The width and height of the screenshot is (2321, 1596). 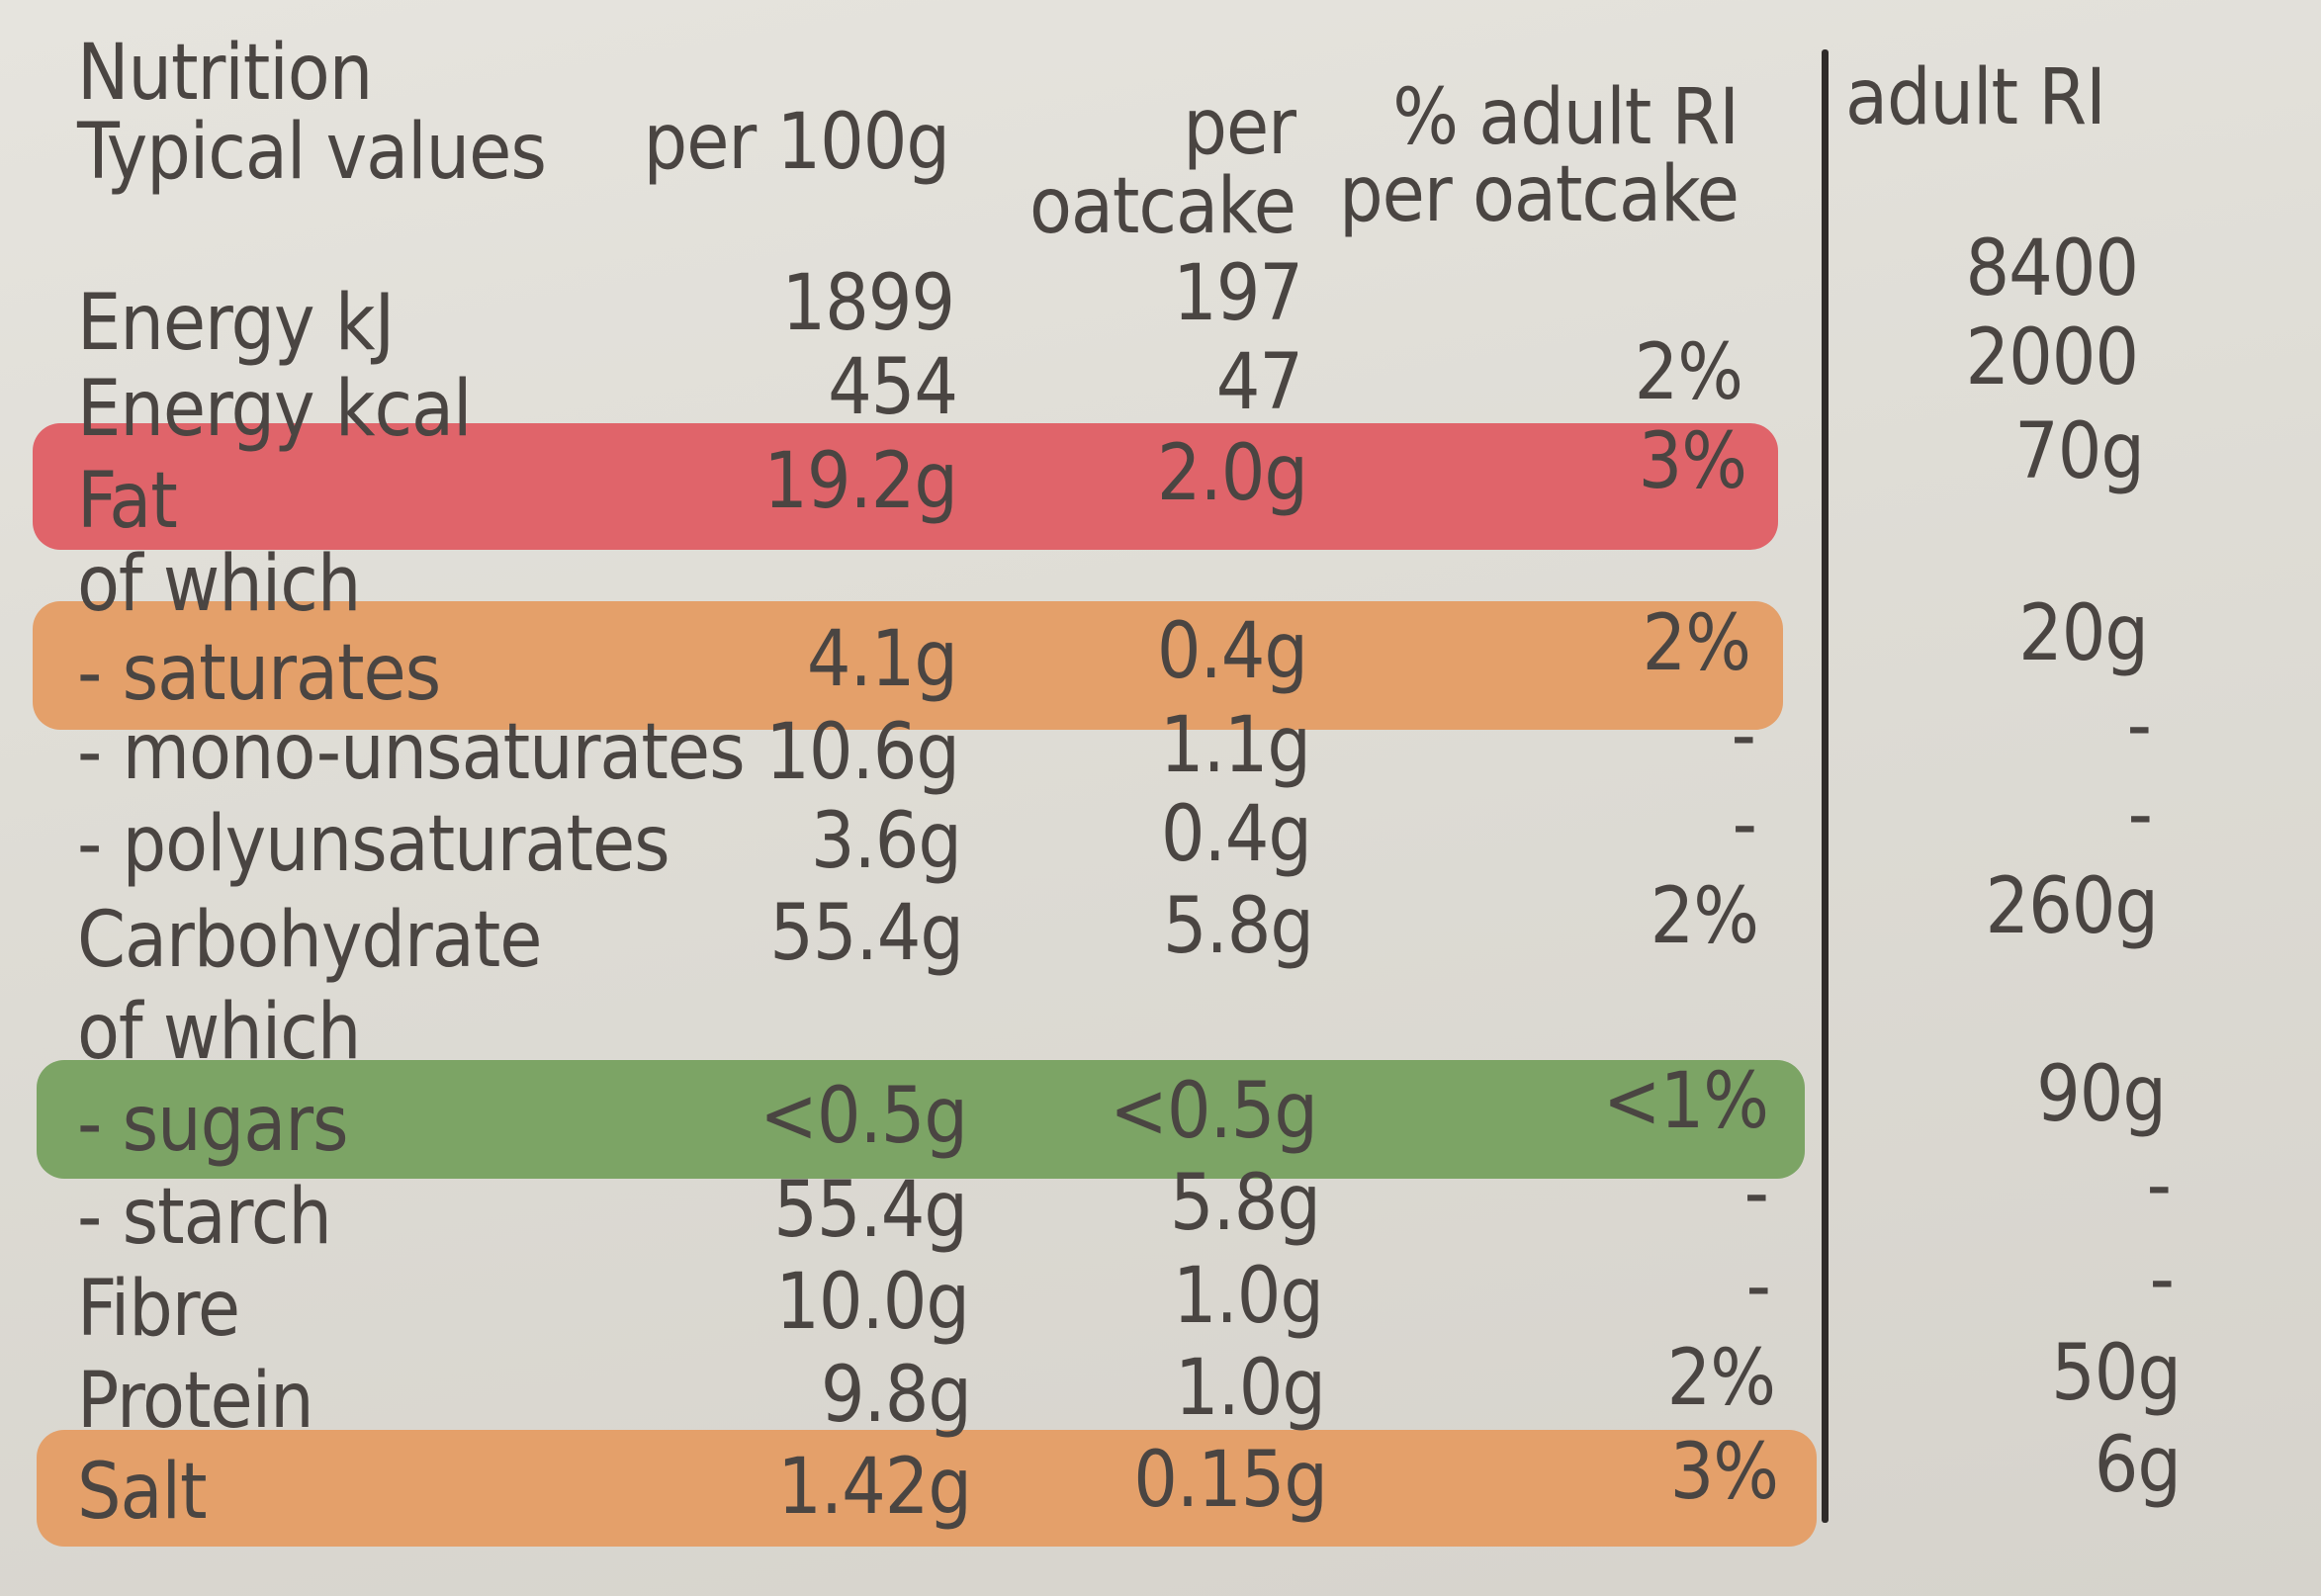 I want to click on column-divider, so click(x=1825, y=786).